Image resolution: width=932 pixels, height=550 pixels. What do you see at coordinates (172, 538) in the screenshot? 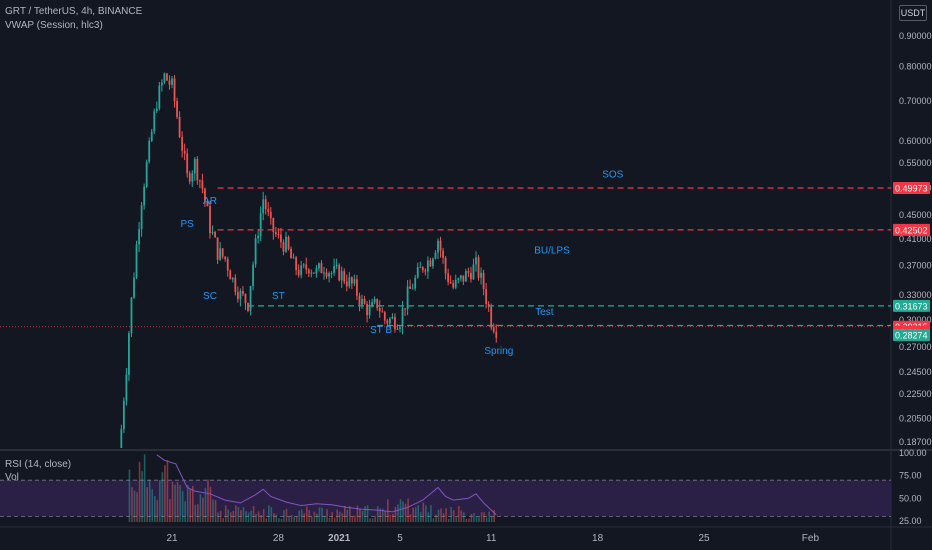
I see `time-tick-label: 21` at bounding box center [172, 538].